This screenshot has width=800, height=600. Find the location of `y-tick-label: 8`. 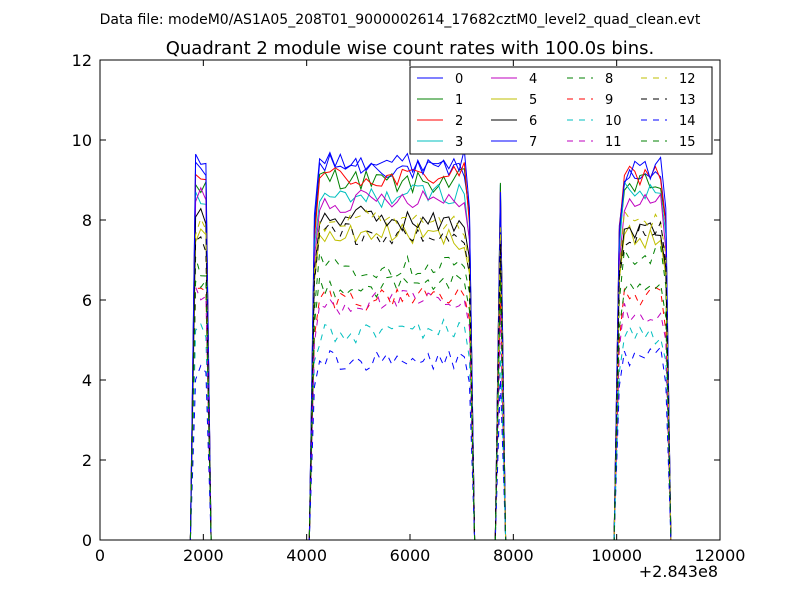

y-tick-label: 8 is located at coordinates (87, 220).